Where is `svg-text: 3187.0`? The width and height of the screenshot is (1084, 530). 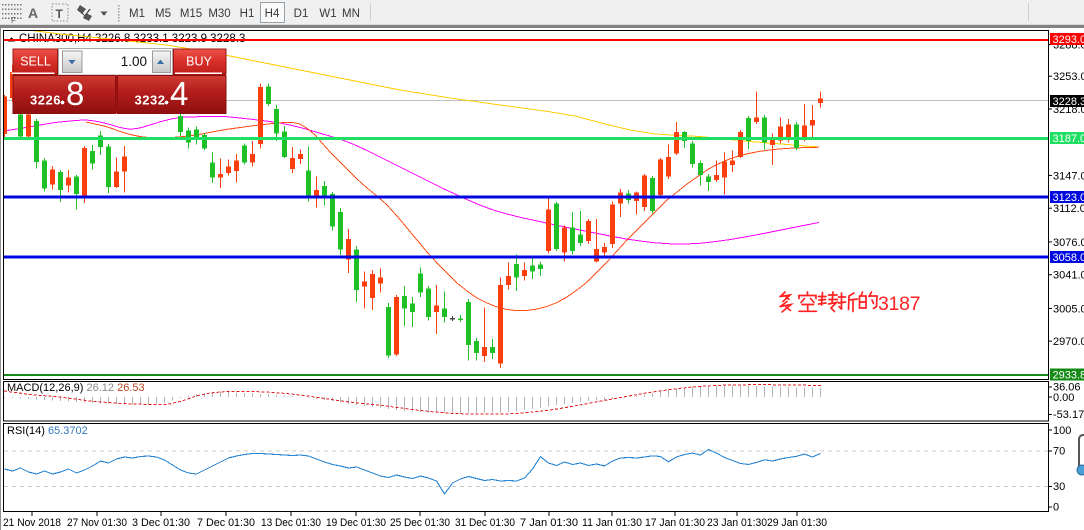
svg-text: 3187.0 is located at coordinates (1068, 139).